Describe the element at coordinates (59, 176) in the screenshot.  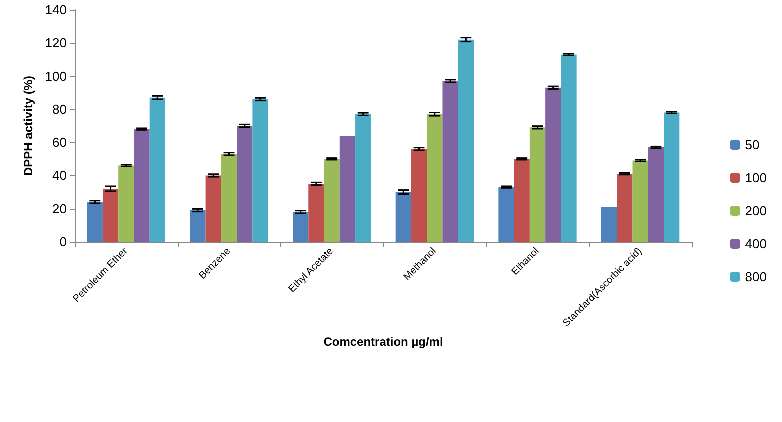
I see `y-tick-label: 40` at that location.